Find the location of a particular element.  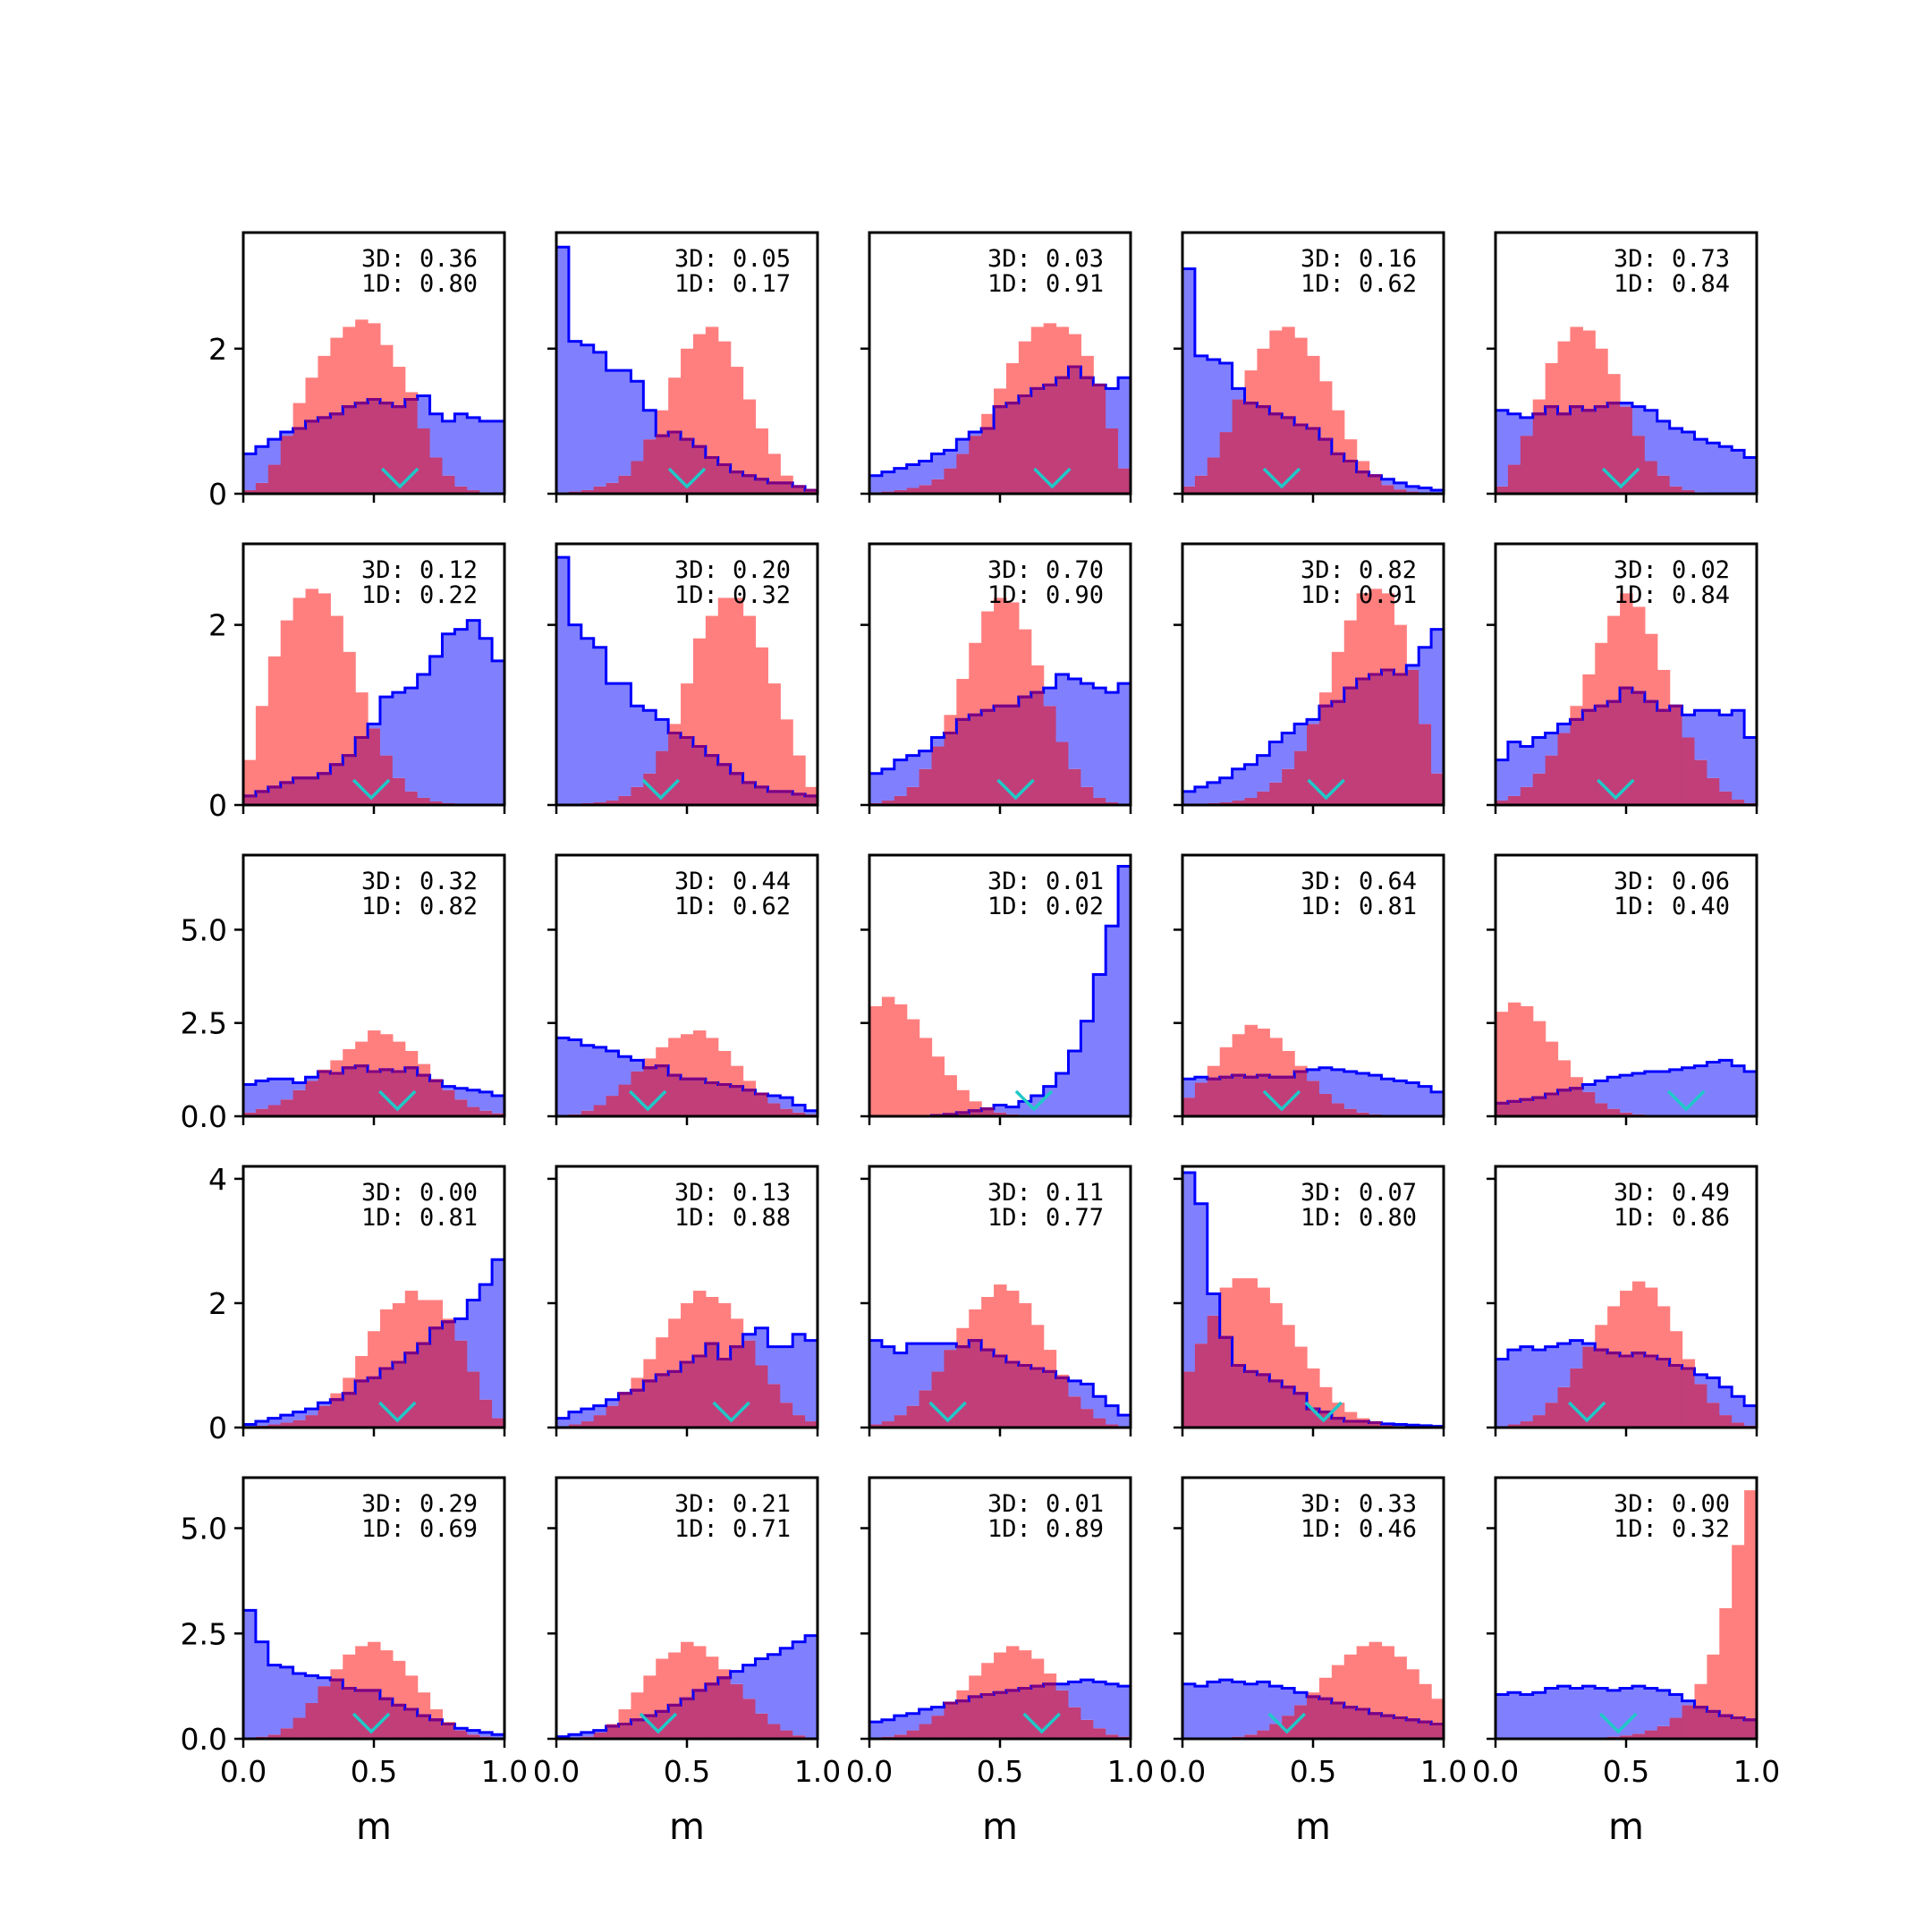

score-annotation: 3D: 0.02 is located at coordinates (1672, 570).